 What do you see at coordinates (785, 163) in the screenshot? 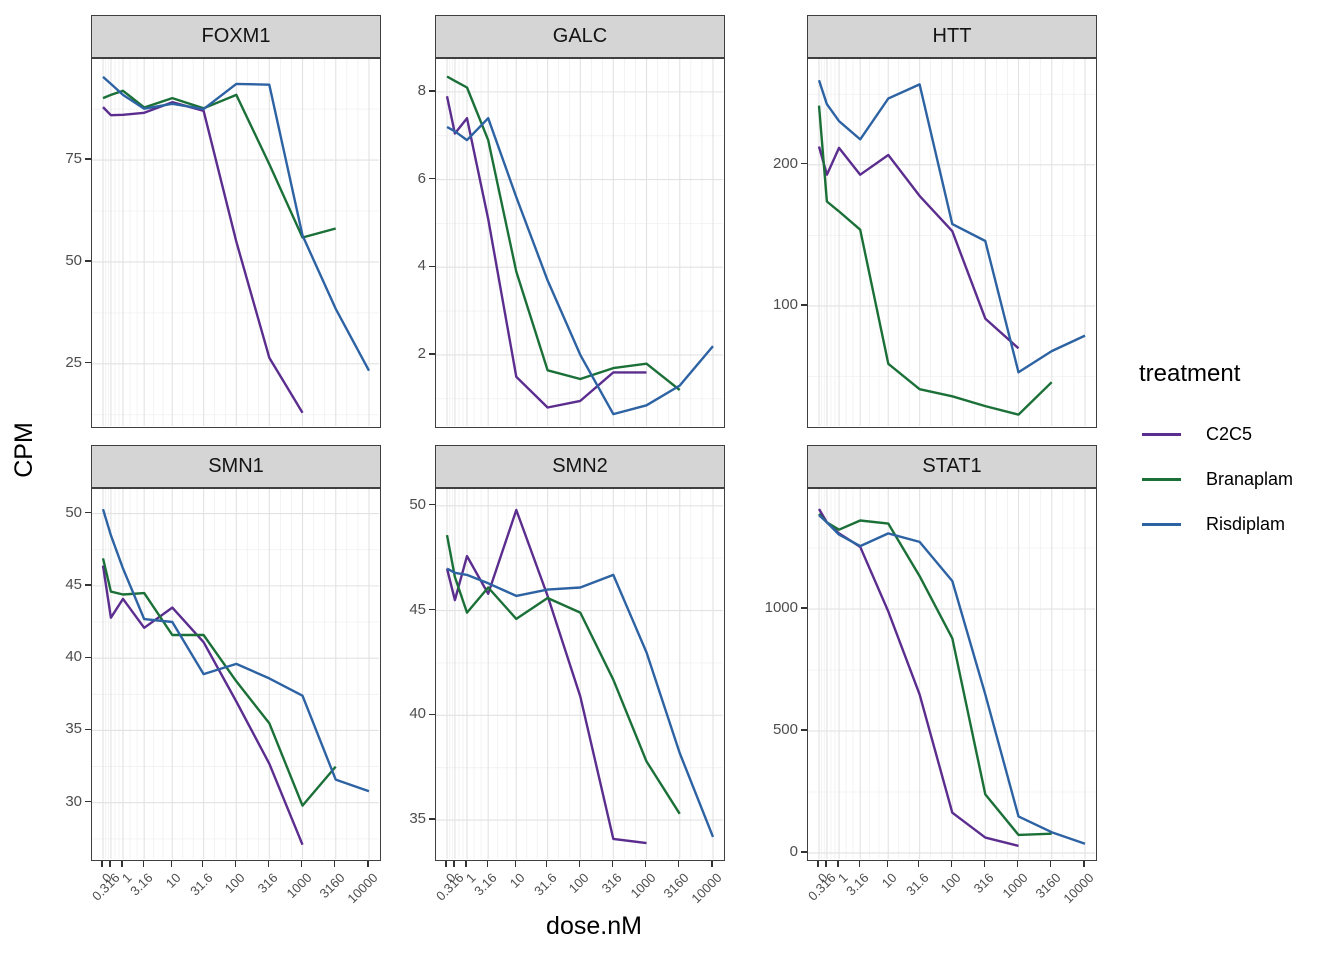
I see `y-tick-label: 200` at bounding box center [785, 163].